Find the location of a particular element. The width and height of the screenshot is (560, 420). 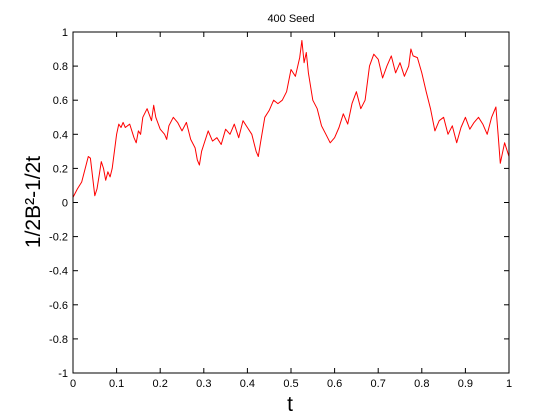

x-tick-label: 0.5 is located at coordinates (290, 384).